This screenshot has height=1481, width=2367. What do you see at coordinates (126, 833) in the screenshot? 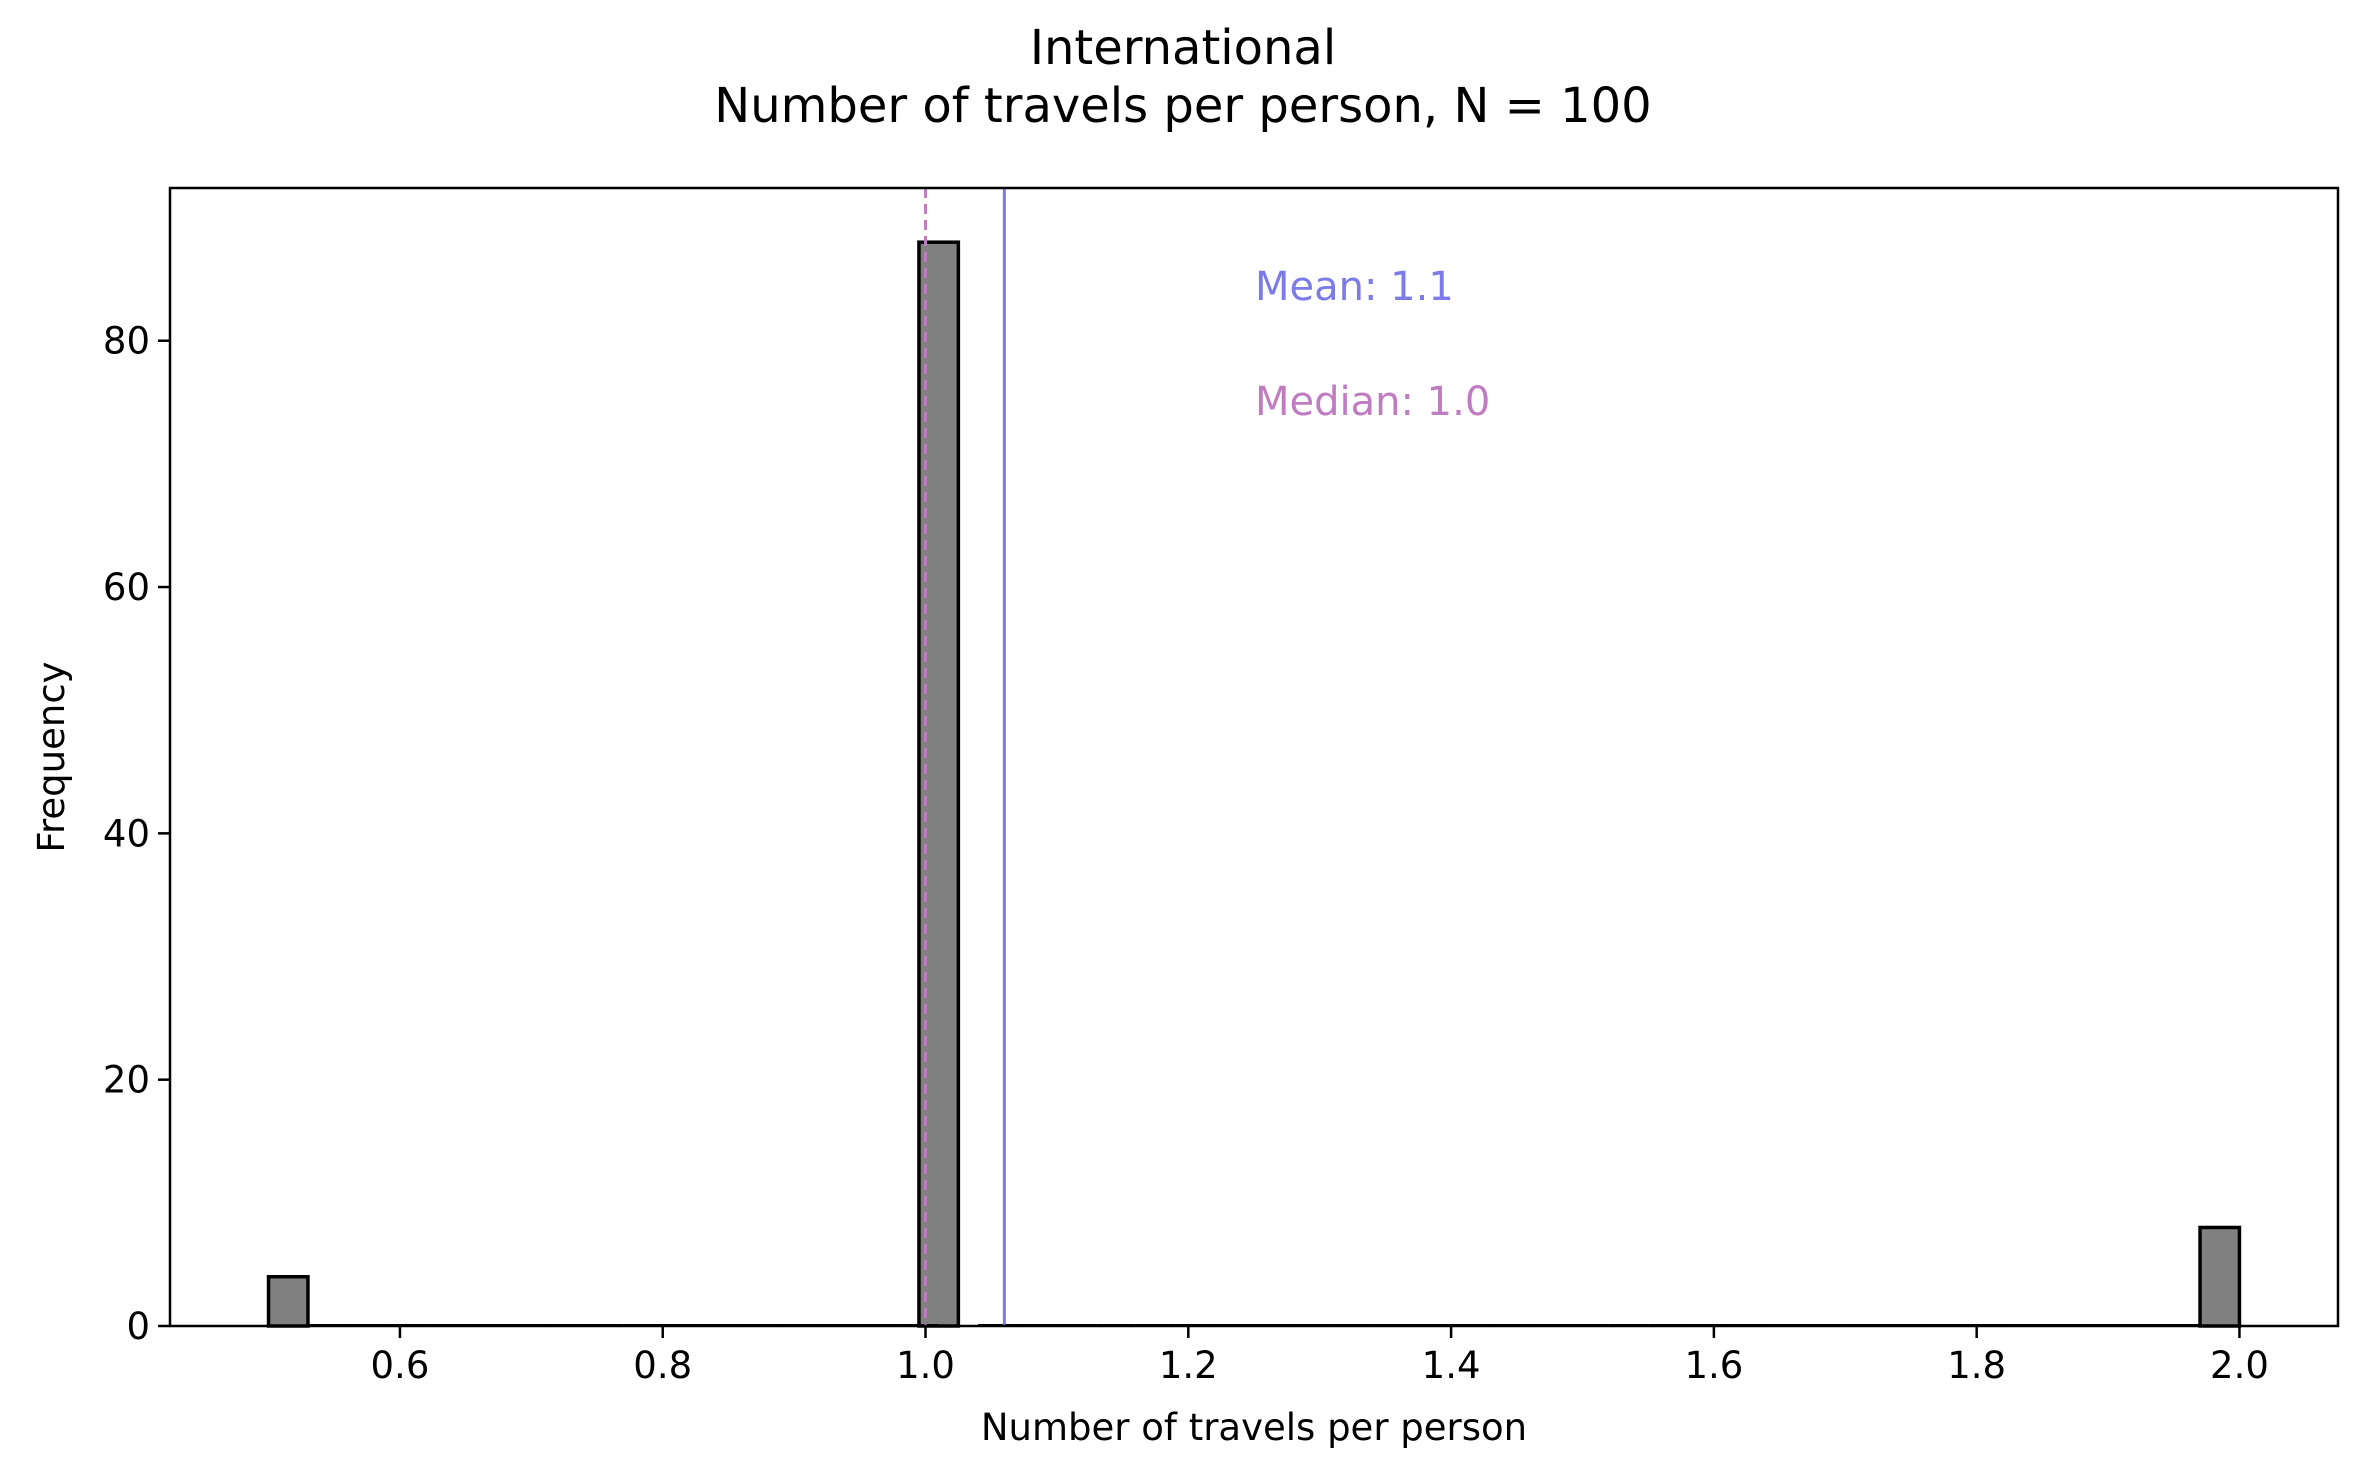
I see `y-tick-label: 40` at bounding box center [126, 833].